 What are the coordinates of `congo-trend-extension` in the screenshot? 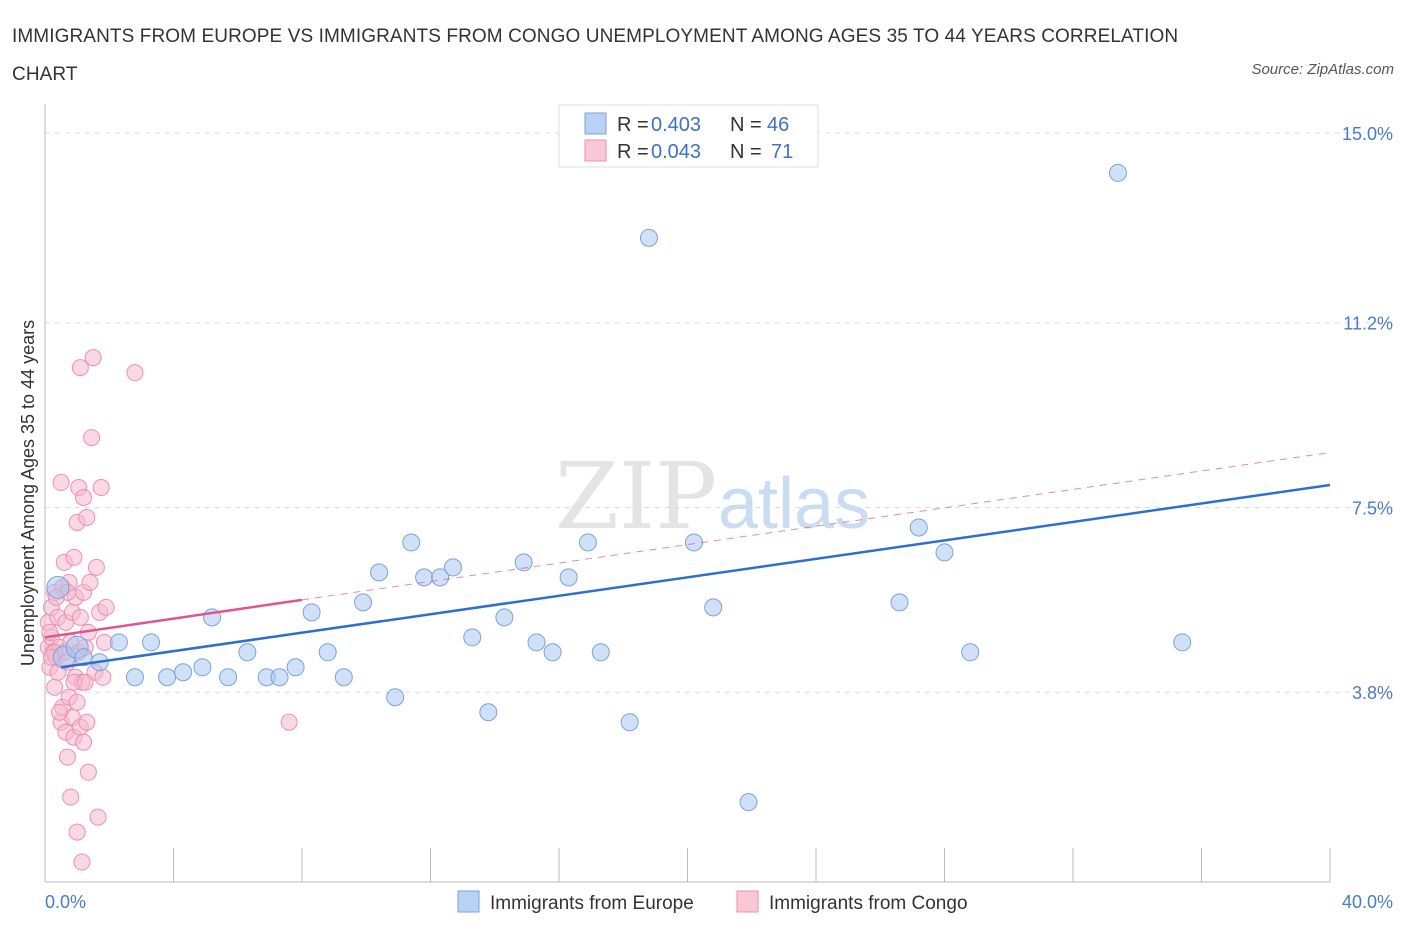 It's located at (816, 526).